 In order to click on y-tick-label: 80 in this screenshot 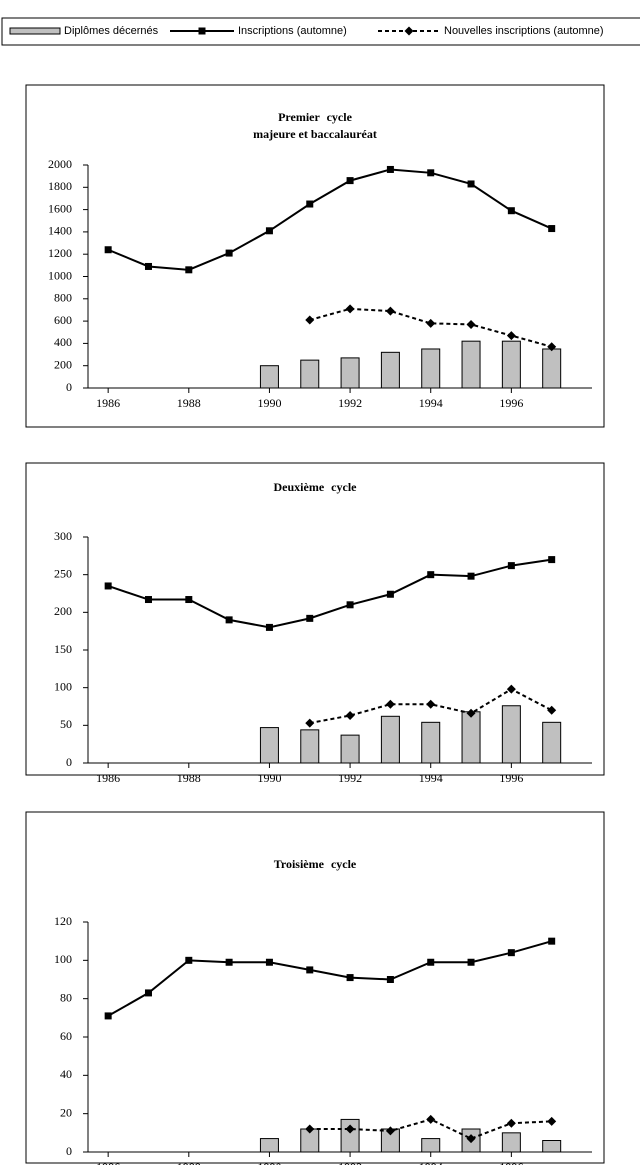, I will do `click(66, 997)`.